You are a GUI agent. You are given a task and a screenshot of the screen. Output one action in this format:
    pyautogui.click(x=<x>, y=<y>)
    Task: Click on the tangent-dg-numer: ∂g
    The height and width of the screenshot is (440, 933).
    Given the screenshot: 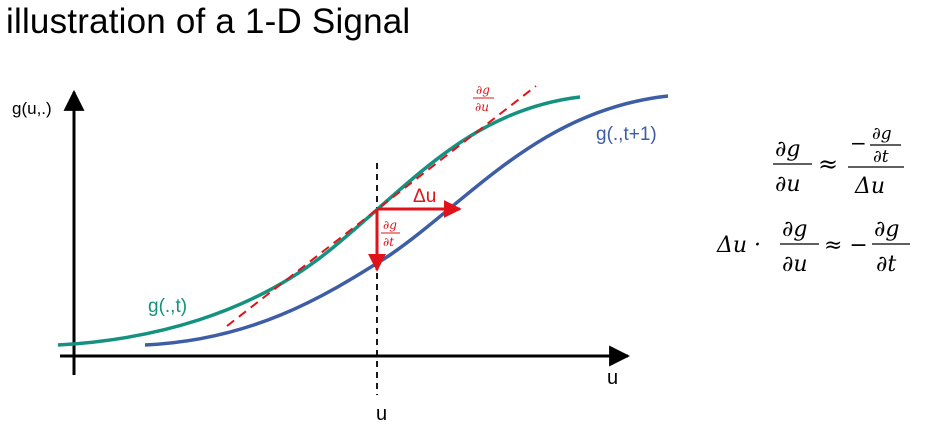 What is the action you would take?
    pyautogui.click(x=483, y=90)
    